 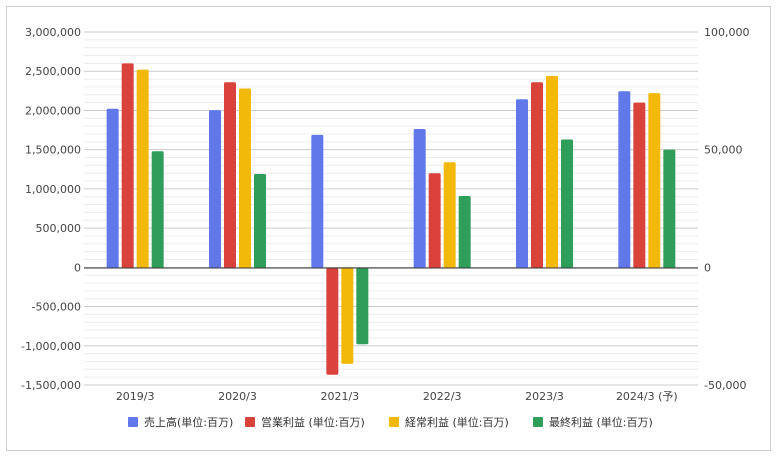 What do you see at coordinates (639, 185) in the screenshot?
I see `bar-2-2024/3 (予)` at bounding box center [639, 185].